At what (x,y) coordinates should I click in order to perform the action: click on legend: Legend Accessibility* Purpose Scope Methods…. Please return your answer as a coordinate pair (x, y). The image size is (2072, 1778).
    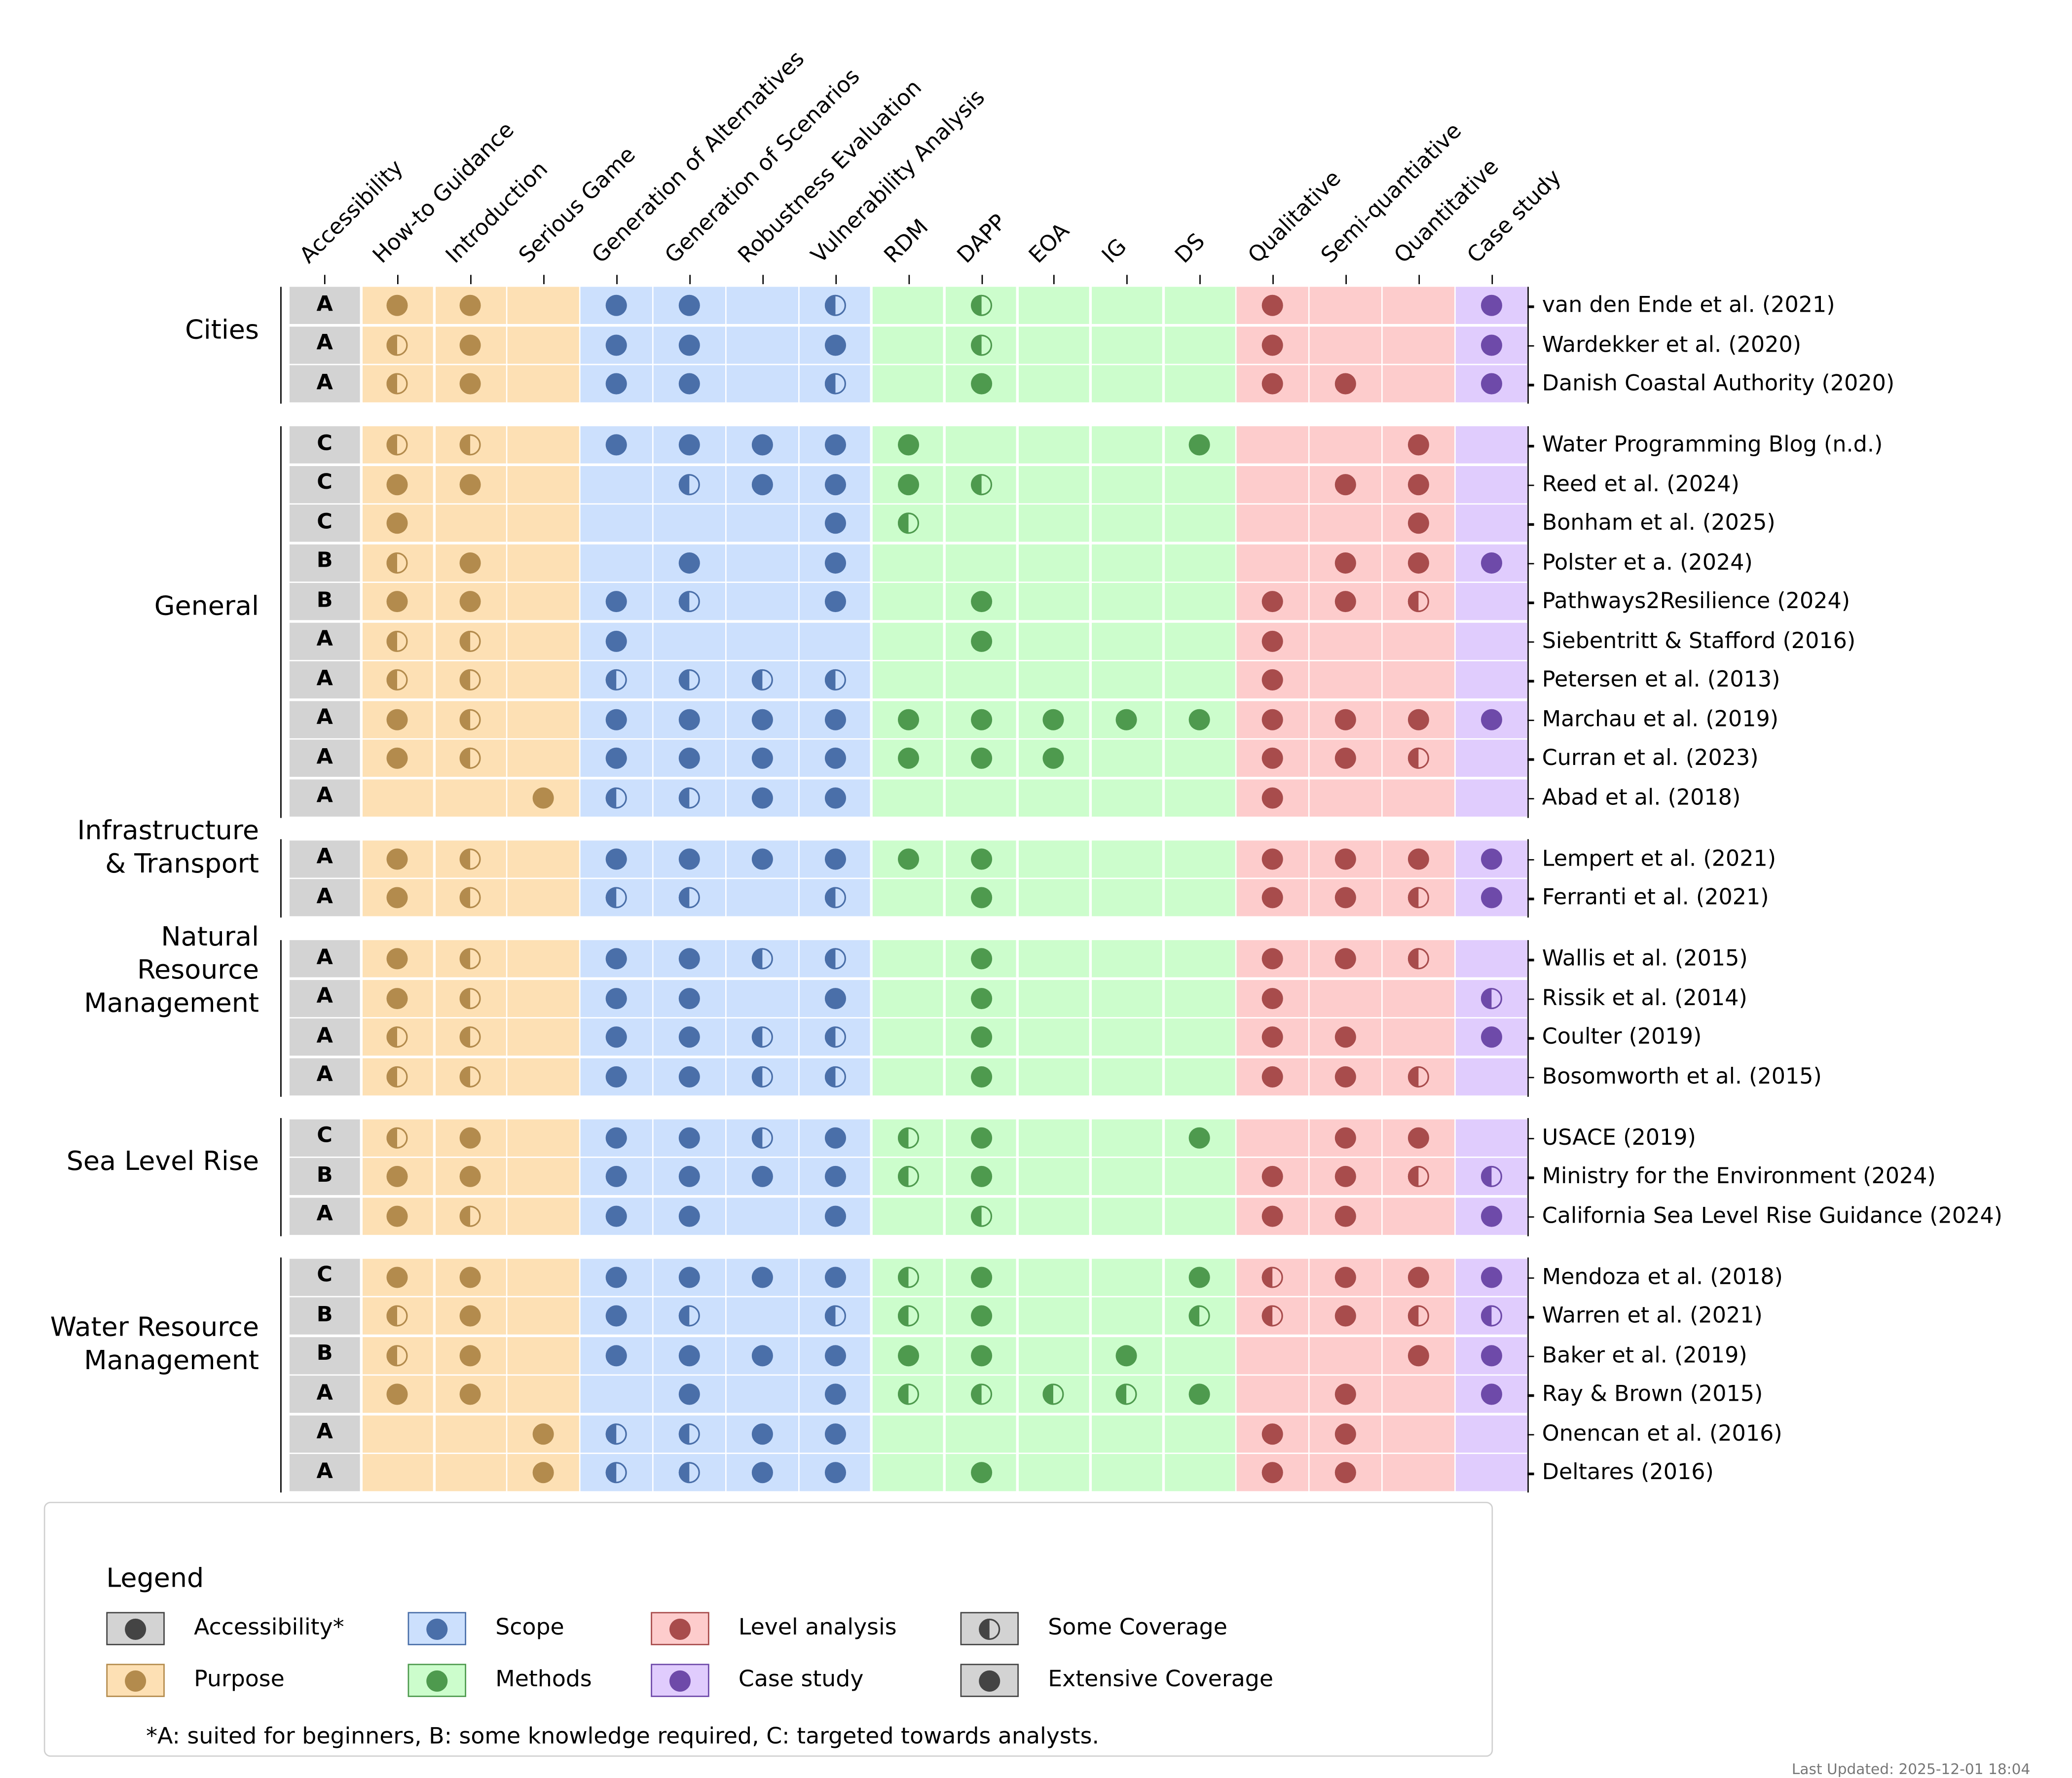
    Looking at the image, I should click on (768, 1629).